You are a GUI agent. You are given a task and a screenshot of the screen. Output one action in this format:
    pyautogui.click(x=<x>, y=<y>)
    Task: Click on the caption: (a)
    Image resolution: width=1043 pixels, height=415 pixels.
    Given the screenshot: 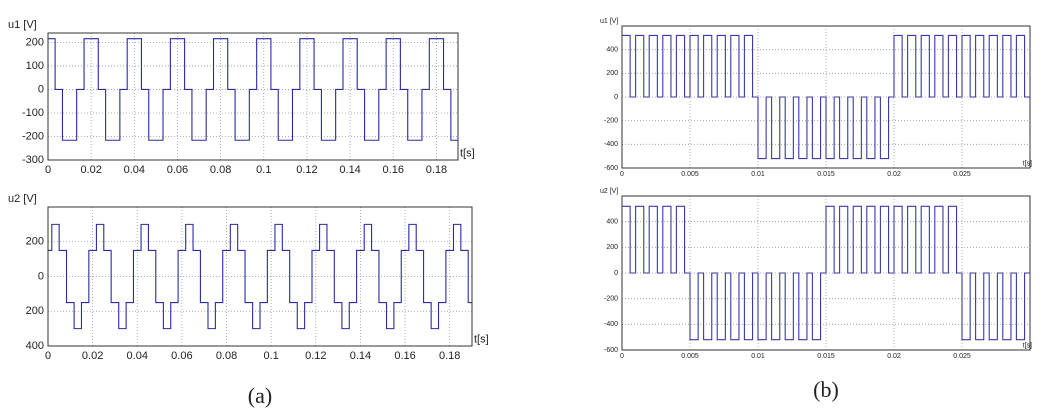 What is the action you would take?
    pyautogui.click(x=260, y=395)
    